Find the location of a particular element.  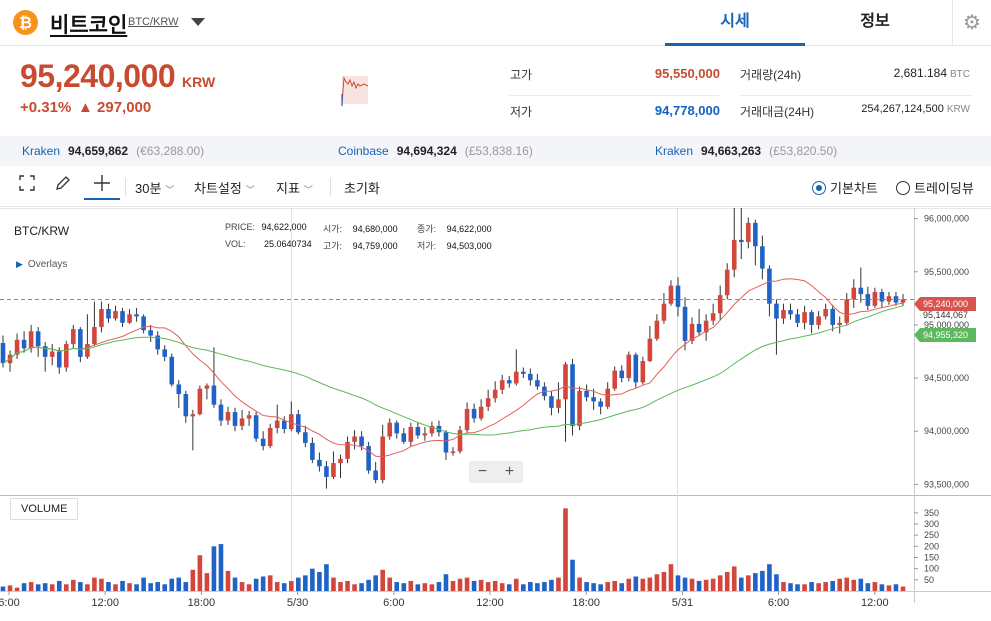

last-price-tag-value: 95,240,000 is located at coordinates (946, 304).